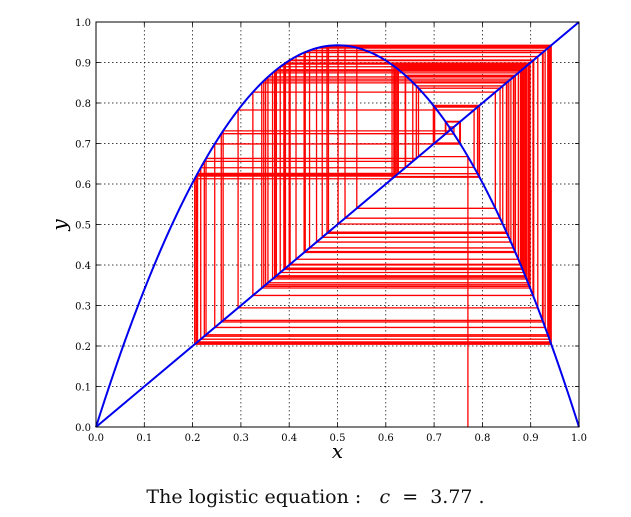 This screenshot has height=517, width=631. I want to click on caption: The logistic equation : c = 3.77 ., so click(315, 497).